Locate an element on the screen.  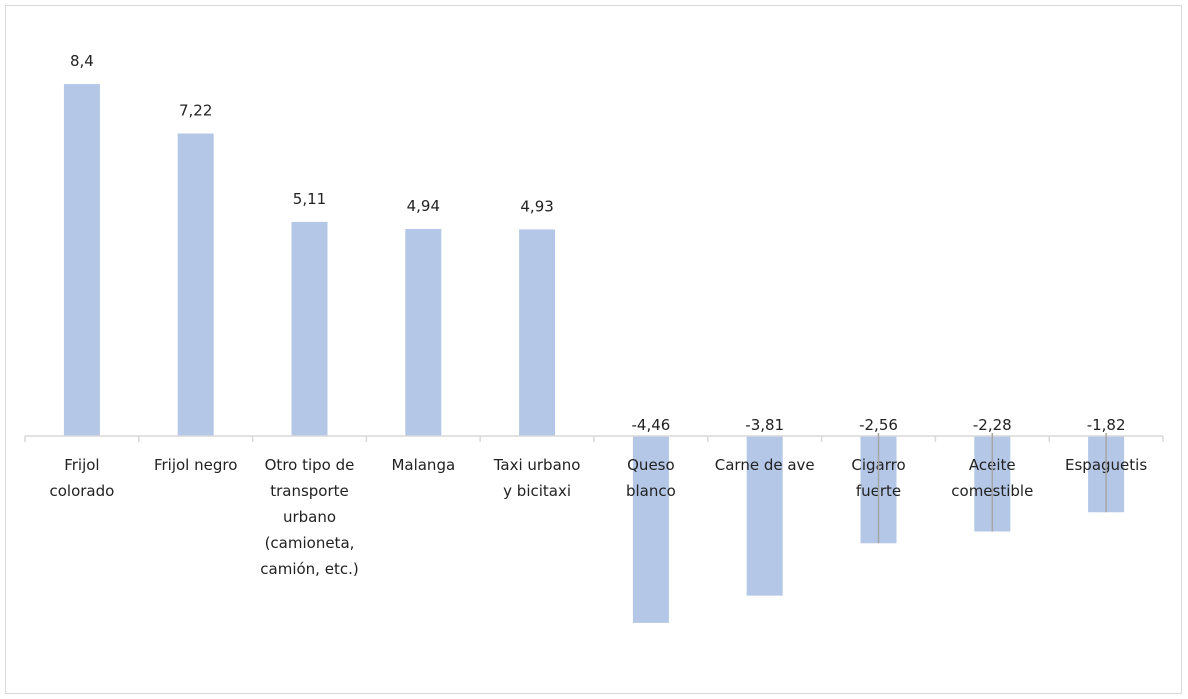
data-label: 4,94 is located at coordinates (423, 206).